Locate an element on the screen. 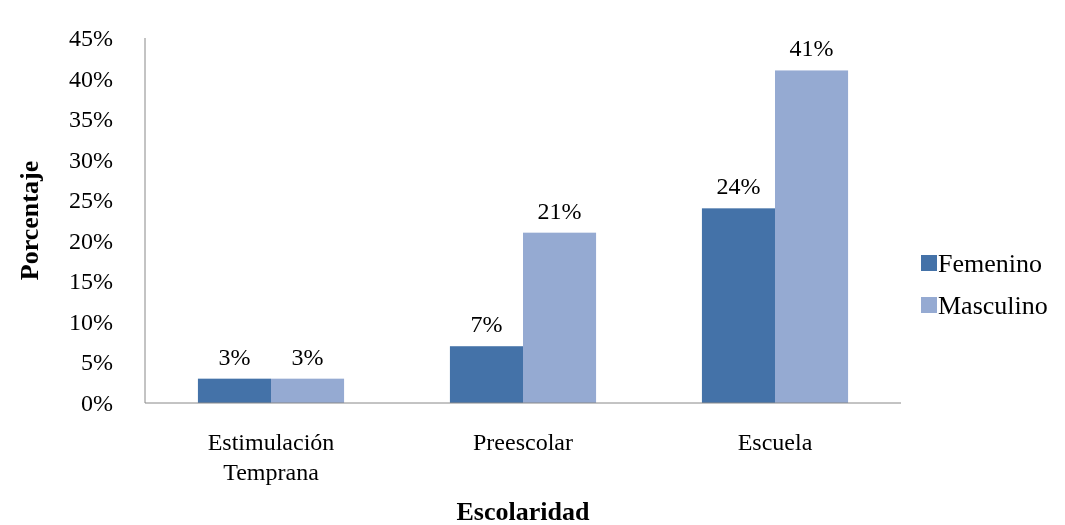  x-axis-title: Escolaridad is located at coordinates (523, 511).